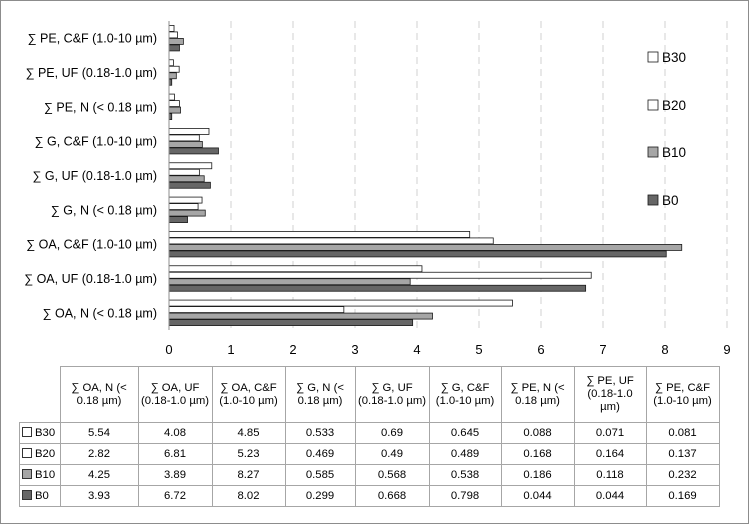  Describe the element at coordinates (175, 433) in the screenshot. I see `table-cell: 4.08` at that location.